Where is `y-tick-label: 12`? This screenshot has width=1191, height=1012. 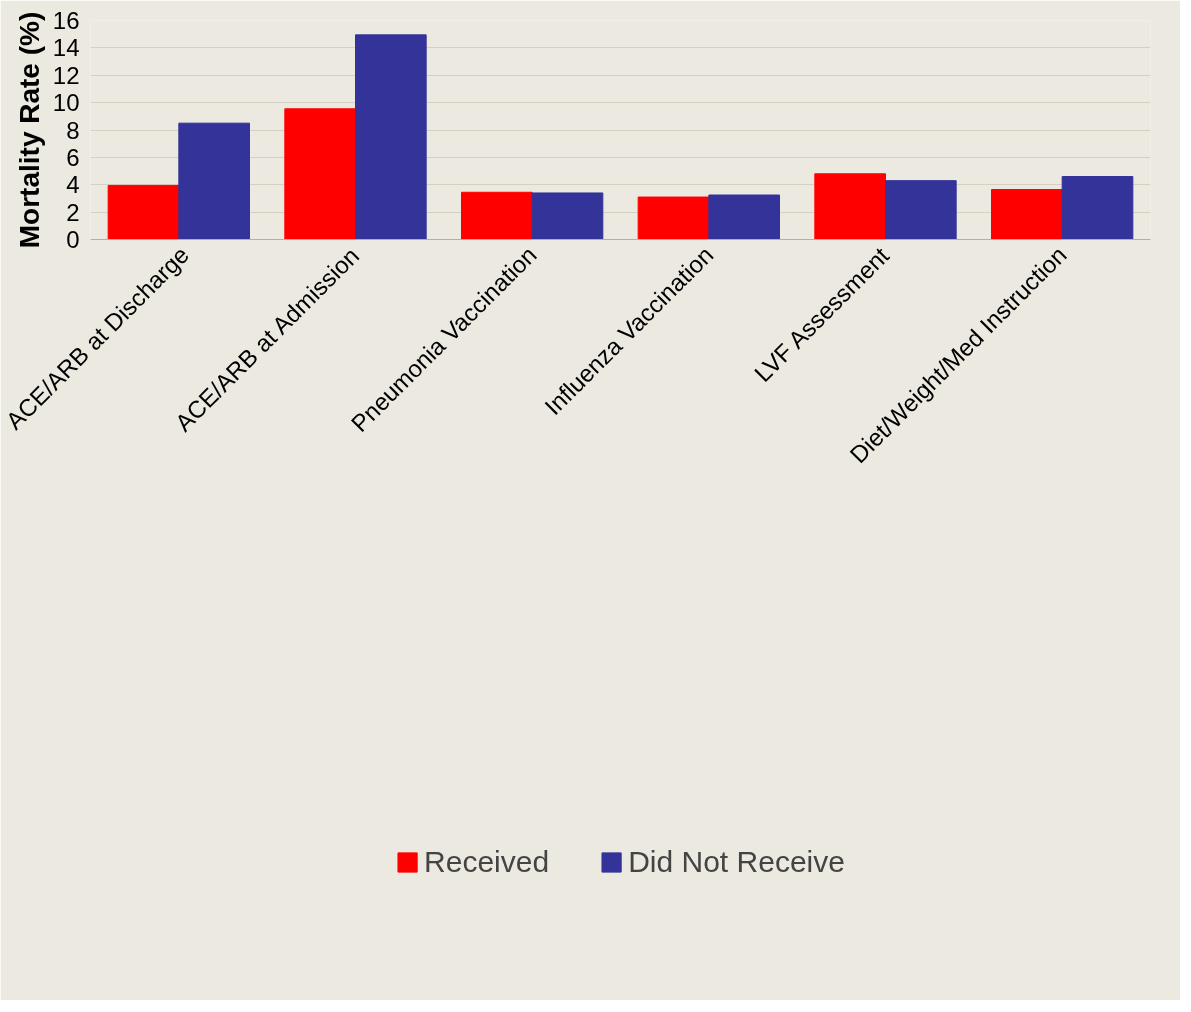 y-tick-label: 12 is located at coordinates (66, 75).